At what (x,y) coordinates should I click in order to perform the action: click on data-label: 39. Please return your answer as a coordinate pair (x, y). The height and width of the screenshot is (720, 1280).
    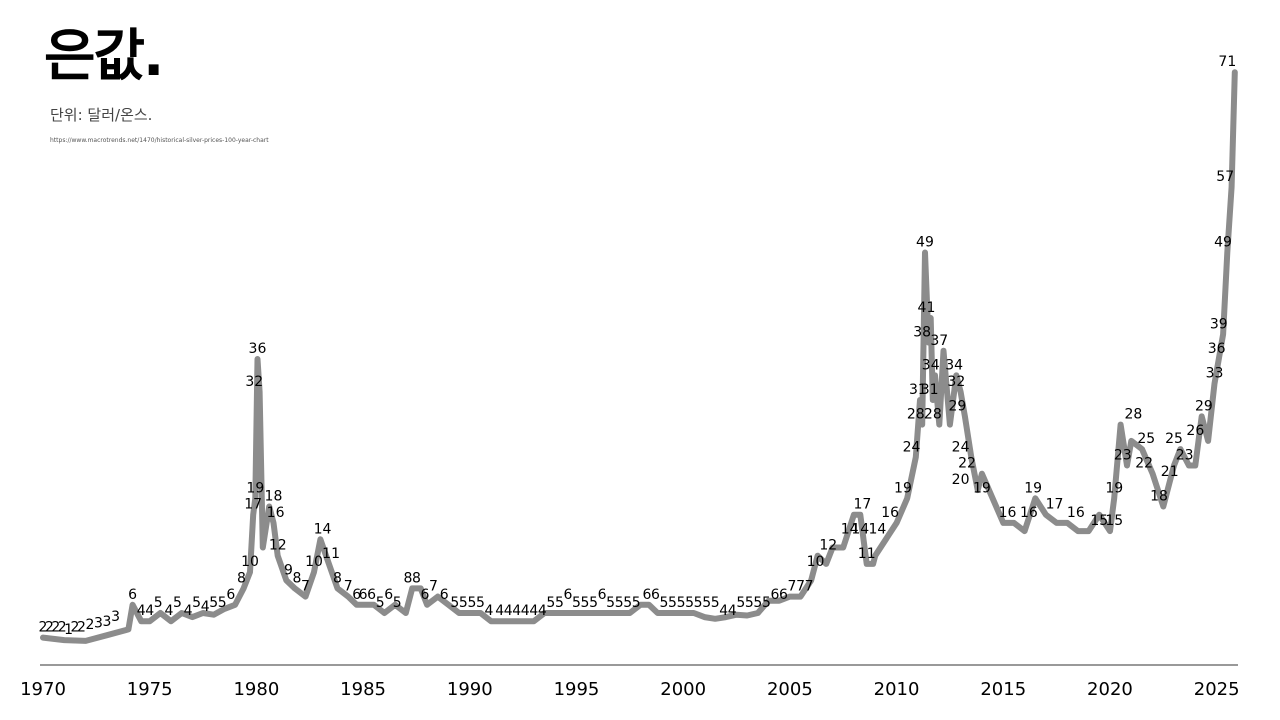
    Looking at the image, I should click on (1219, 324).